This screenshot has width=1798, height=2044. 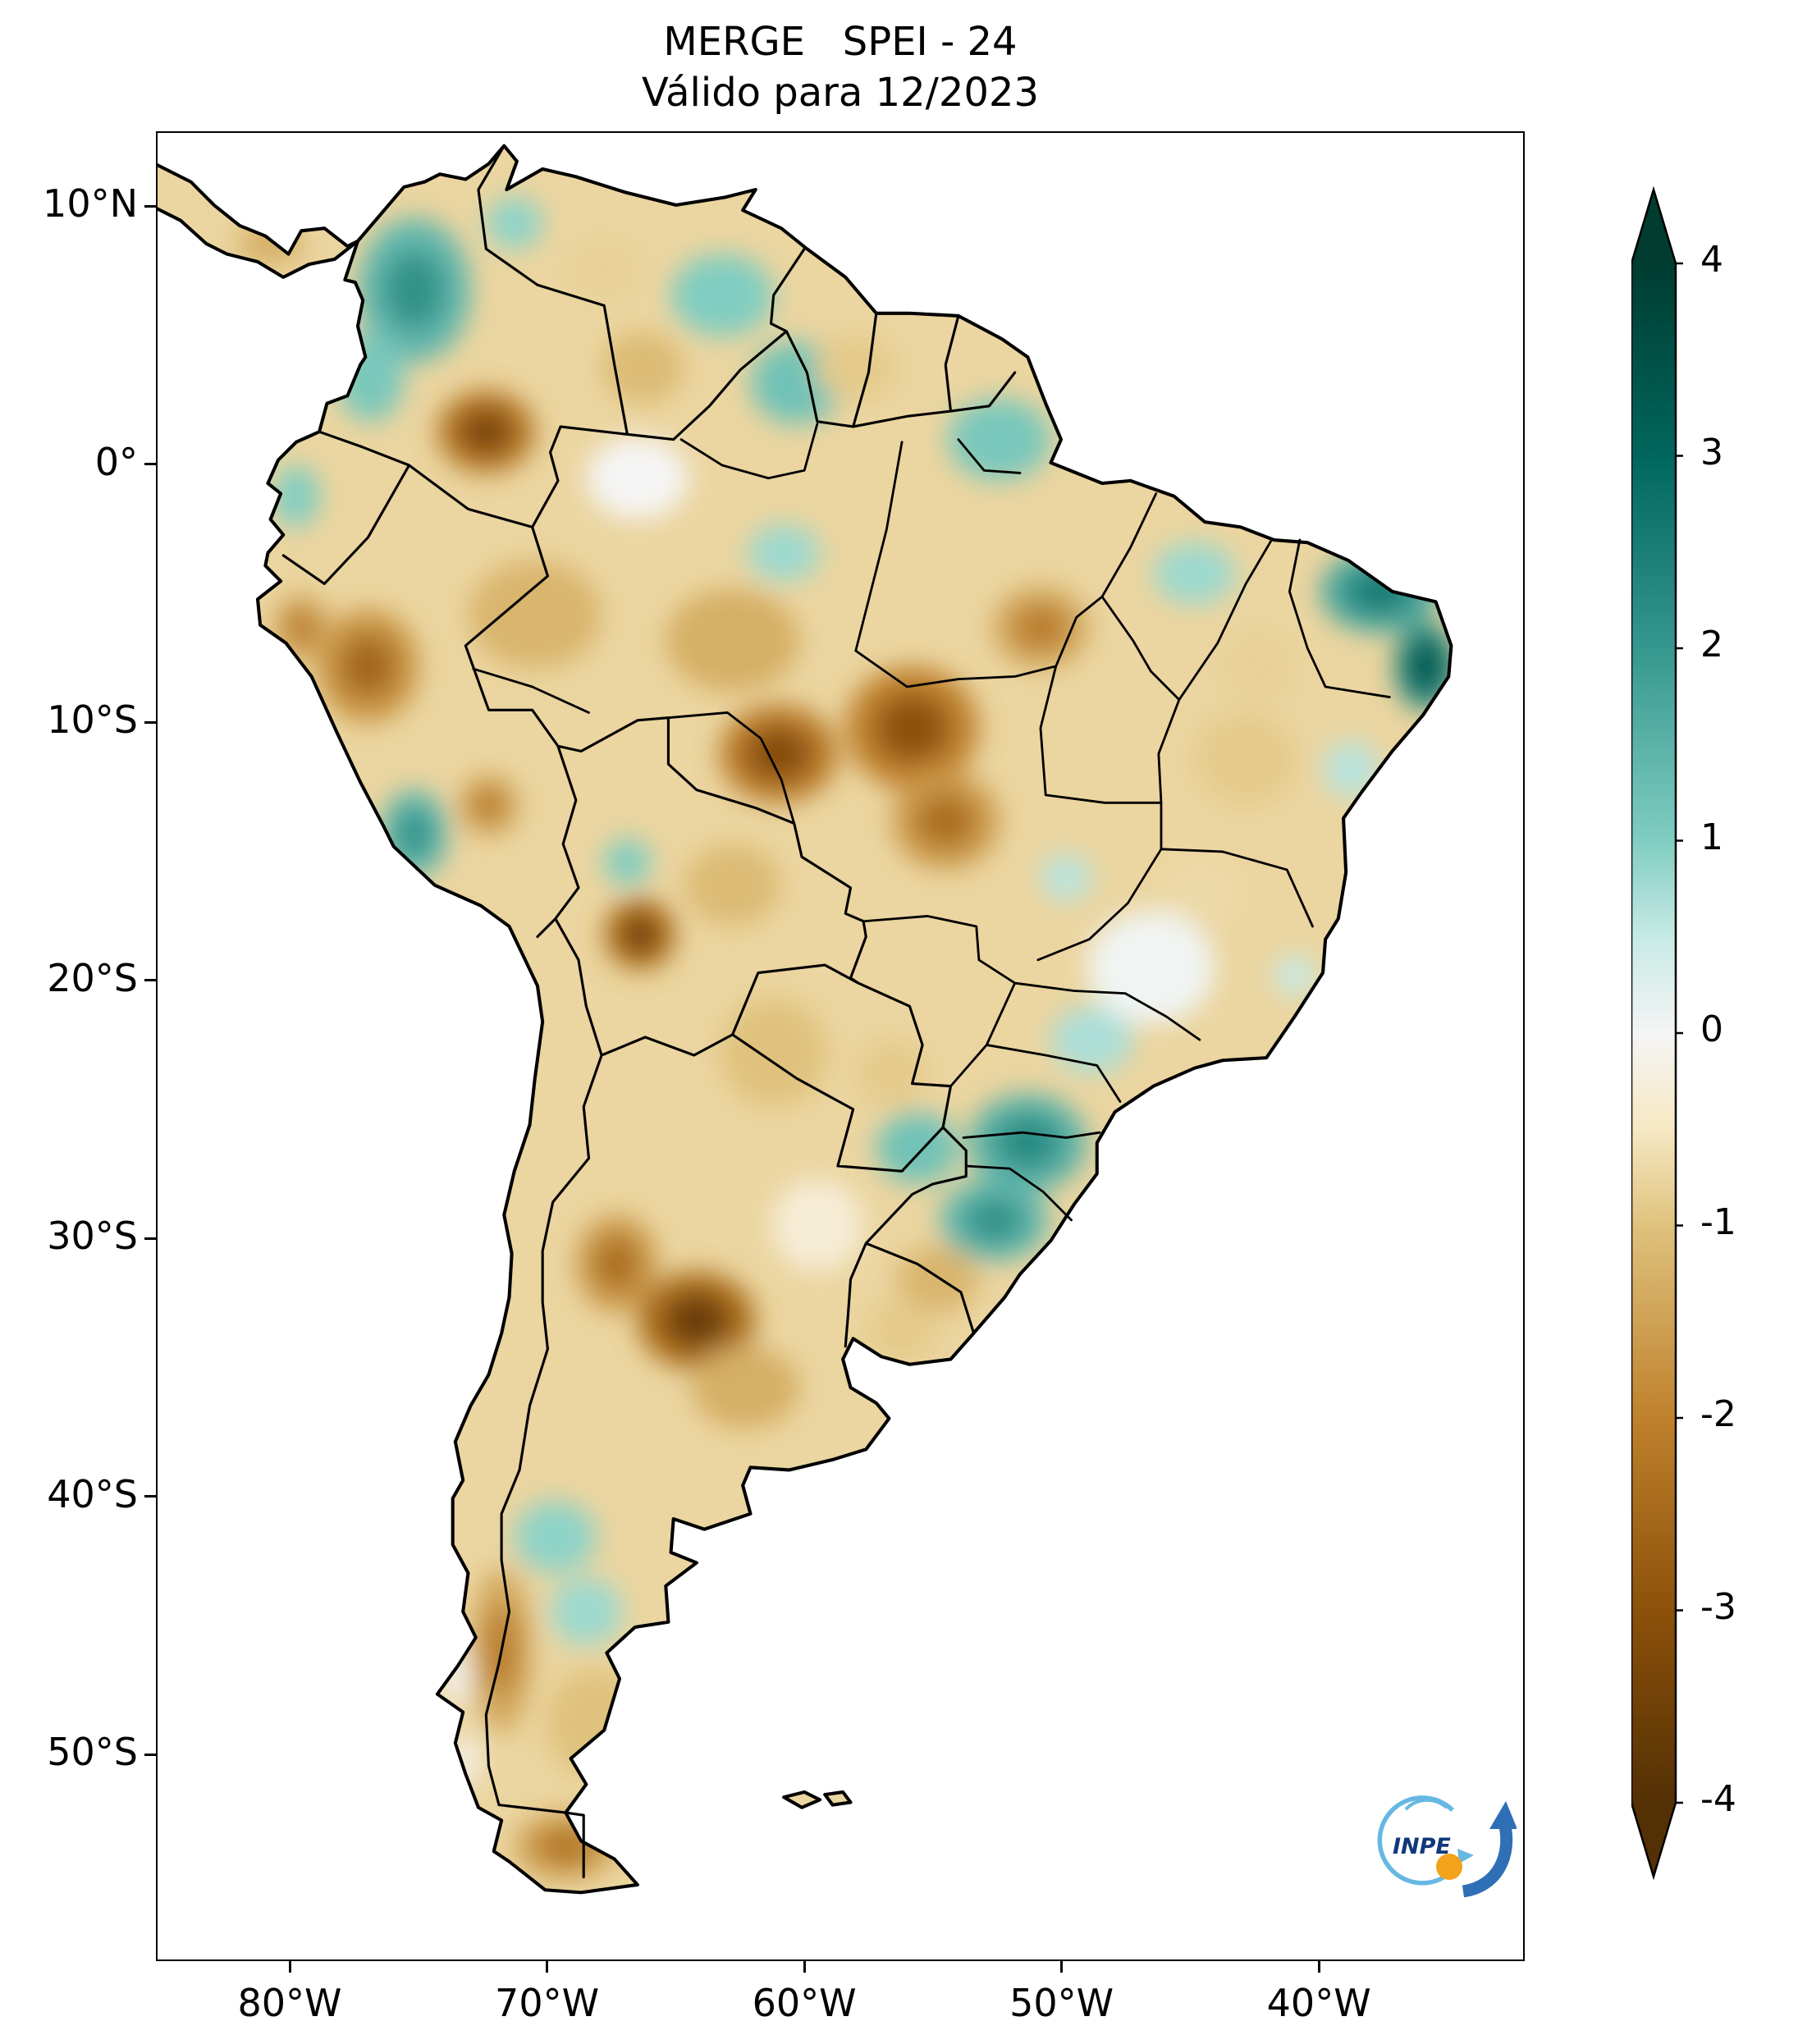 What do you see at coordinates (486, 432) in the screenshot?
I see `spei-region-southeast-colombia` at bounding box center [486, 432].